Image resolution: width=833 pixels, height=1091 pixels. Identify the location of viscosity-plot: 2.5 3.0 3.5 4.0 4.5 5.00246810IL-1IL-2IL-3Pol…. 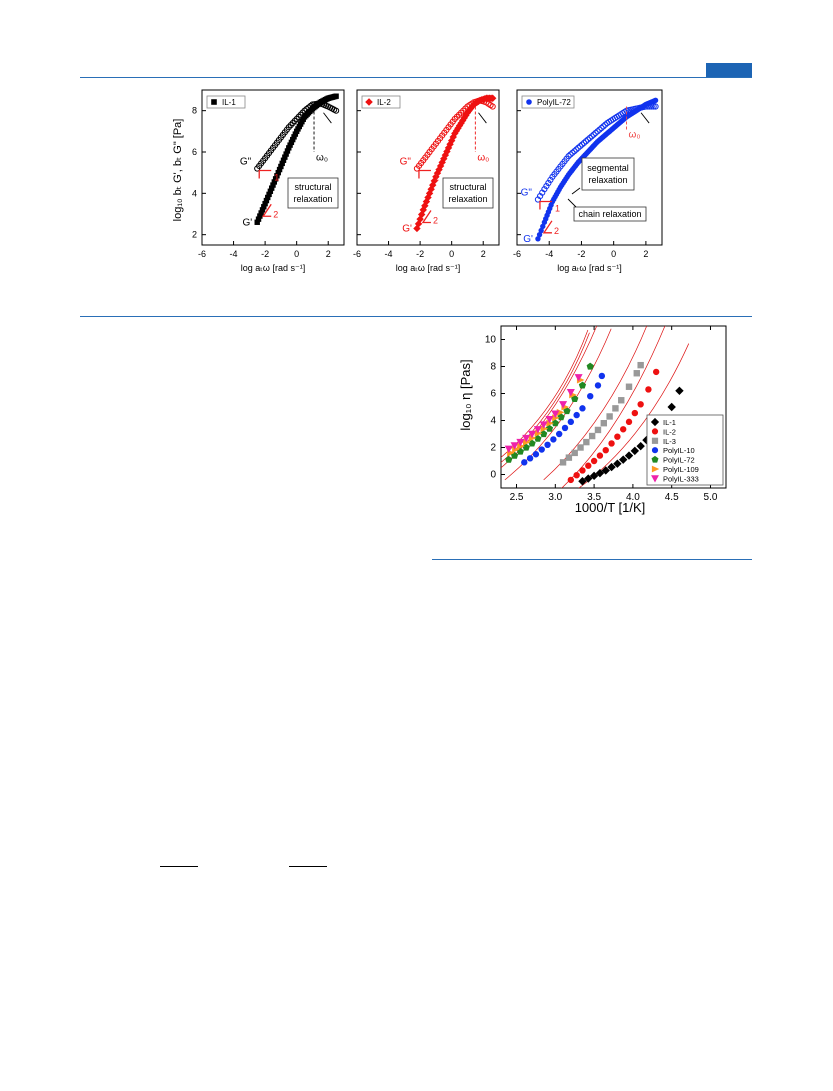
(606, 414).